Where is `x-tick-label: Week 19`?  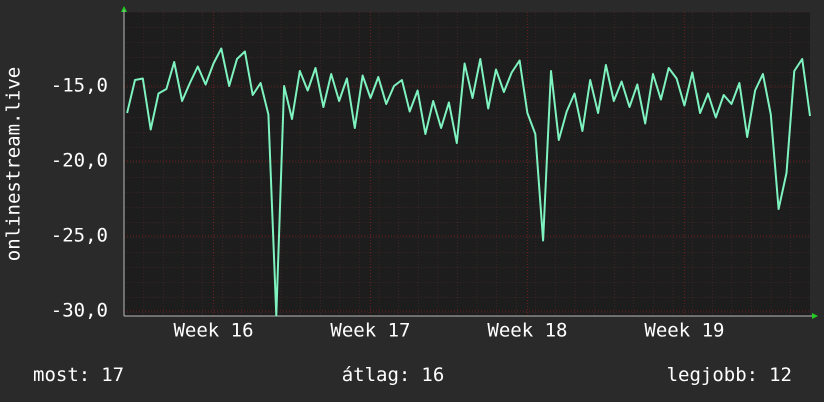
x-tick-label: Week 19 is located at coordinates (684, 331).